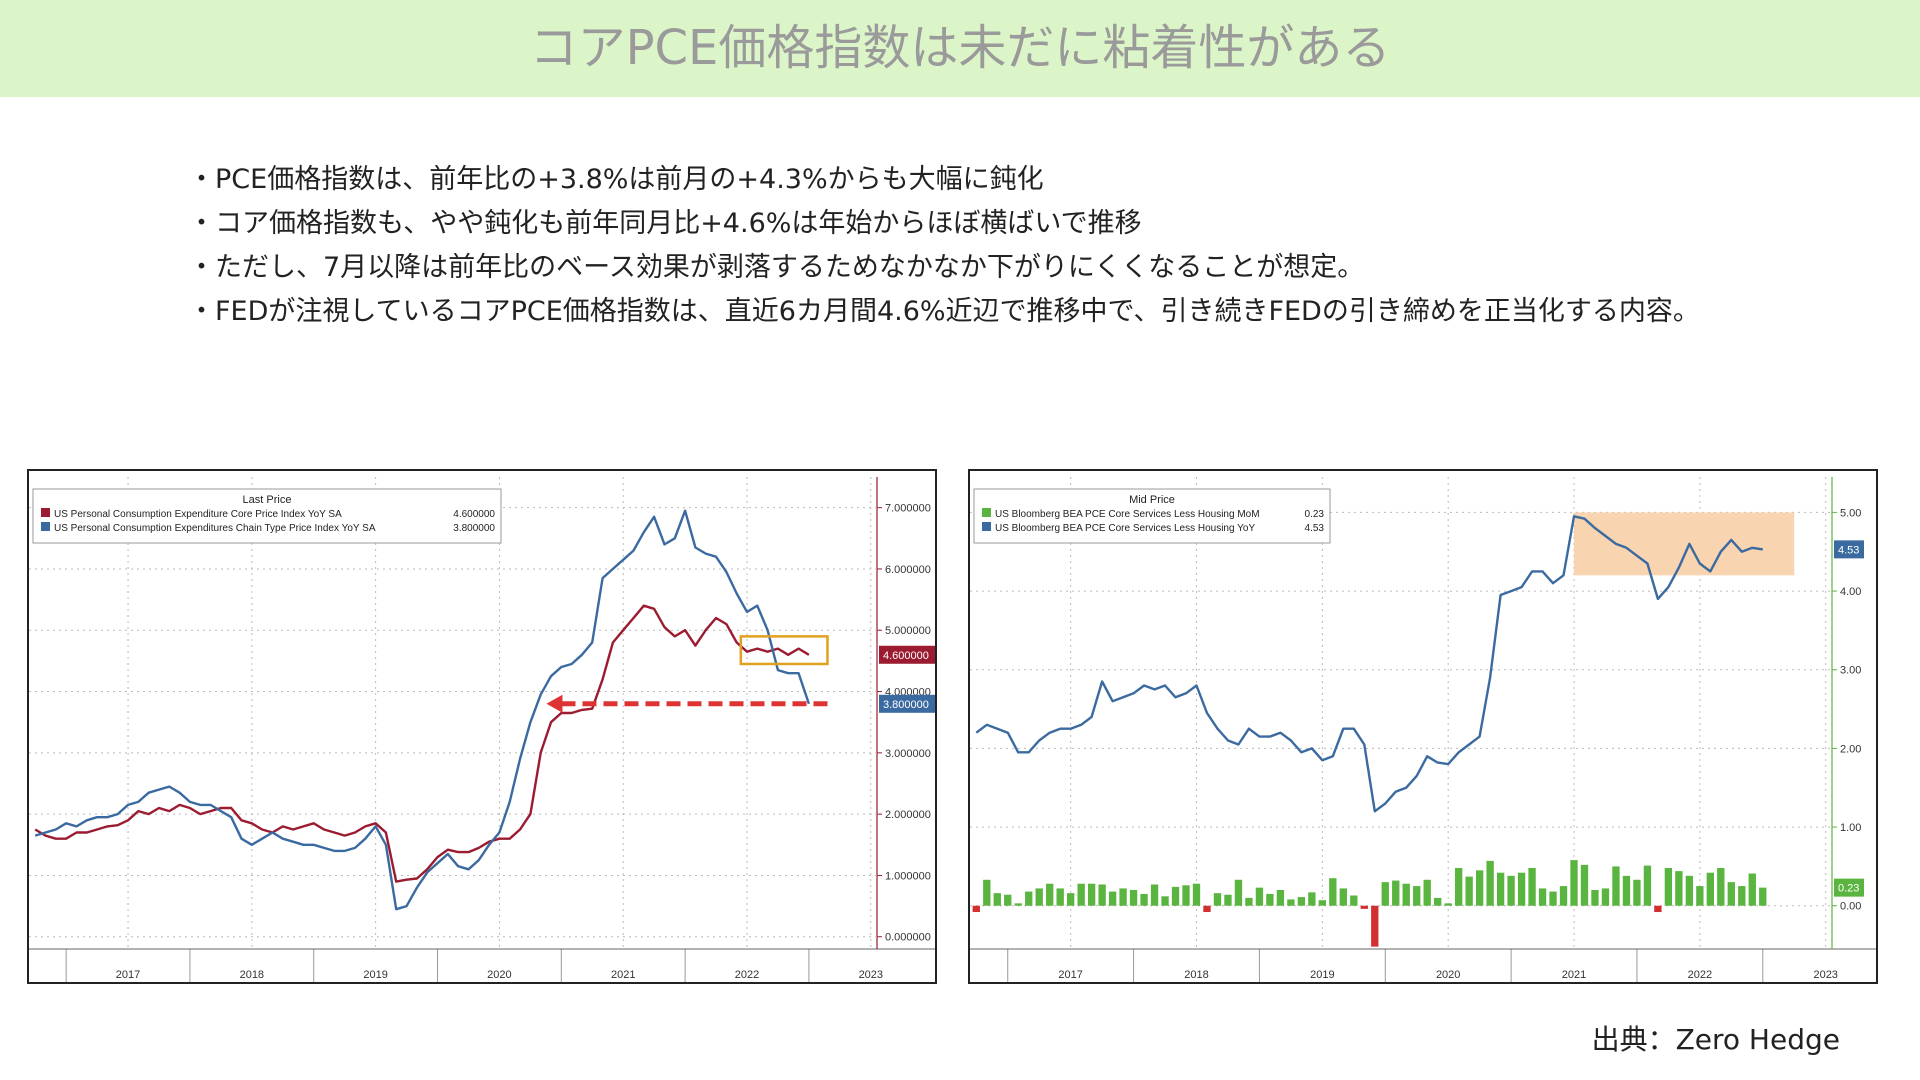 This screenshot has width=1920, height=1080. I want to click on x-tick-label: 2022, so click(747, 975).